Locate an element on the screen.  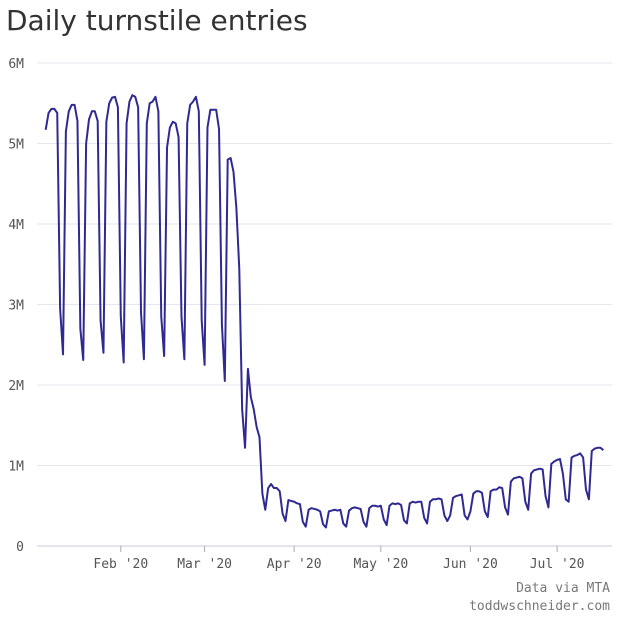
y-tick-label: 5M is located at coordinates (16, 145).